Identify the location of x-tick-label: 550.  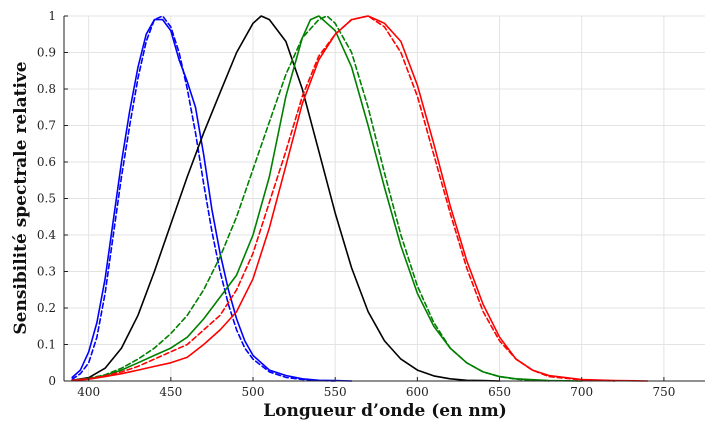
(335, 392).